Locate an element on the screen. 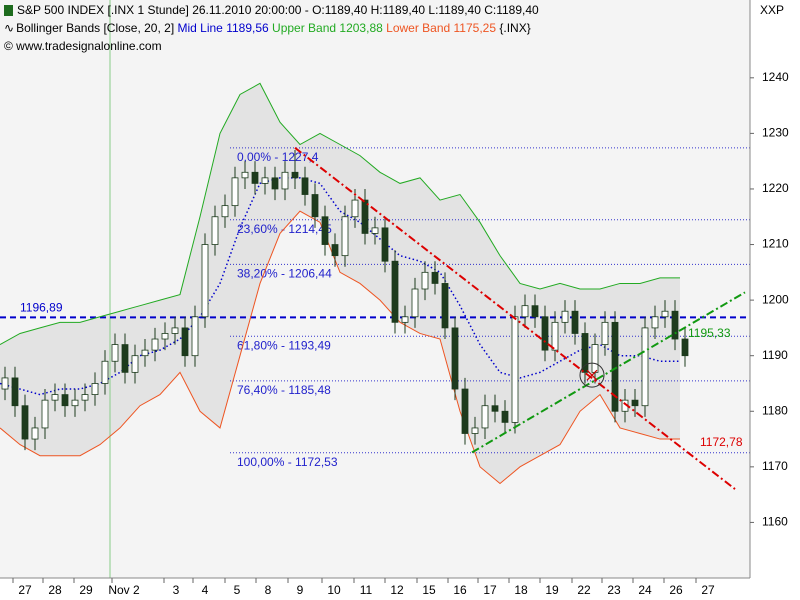 Image resolution: width=800 pixels, height=600 pixels. trend-label: 1172,78 is located at coordinates (721, 442).